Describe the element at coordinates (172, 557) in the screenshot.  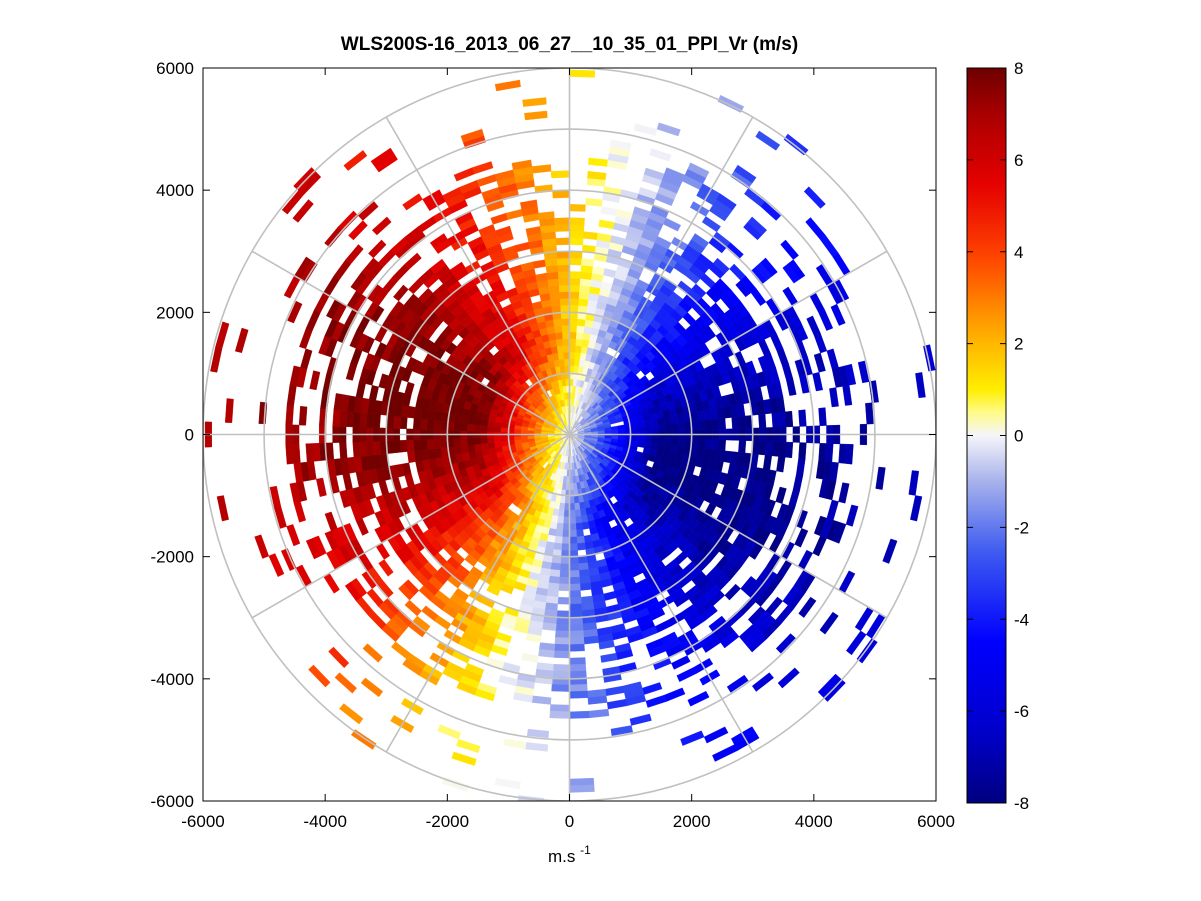
I see `y-tick-label: -2000` at that location.